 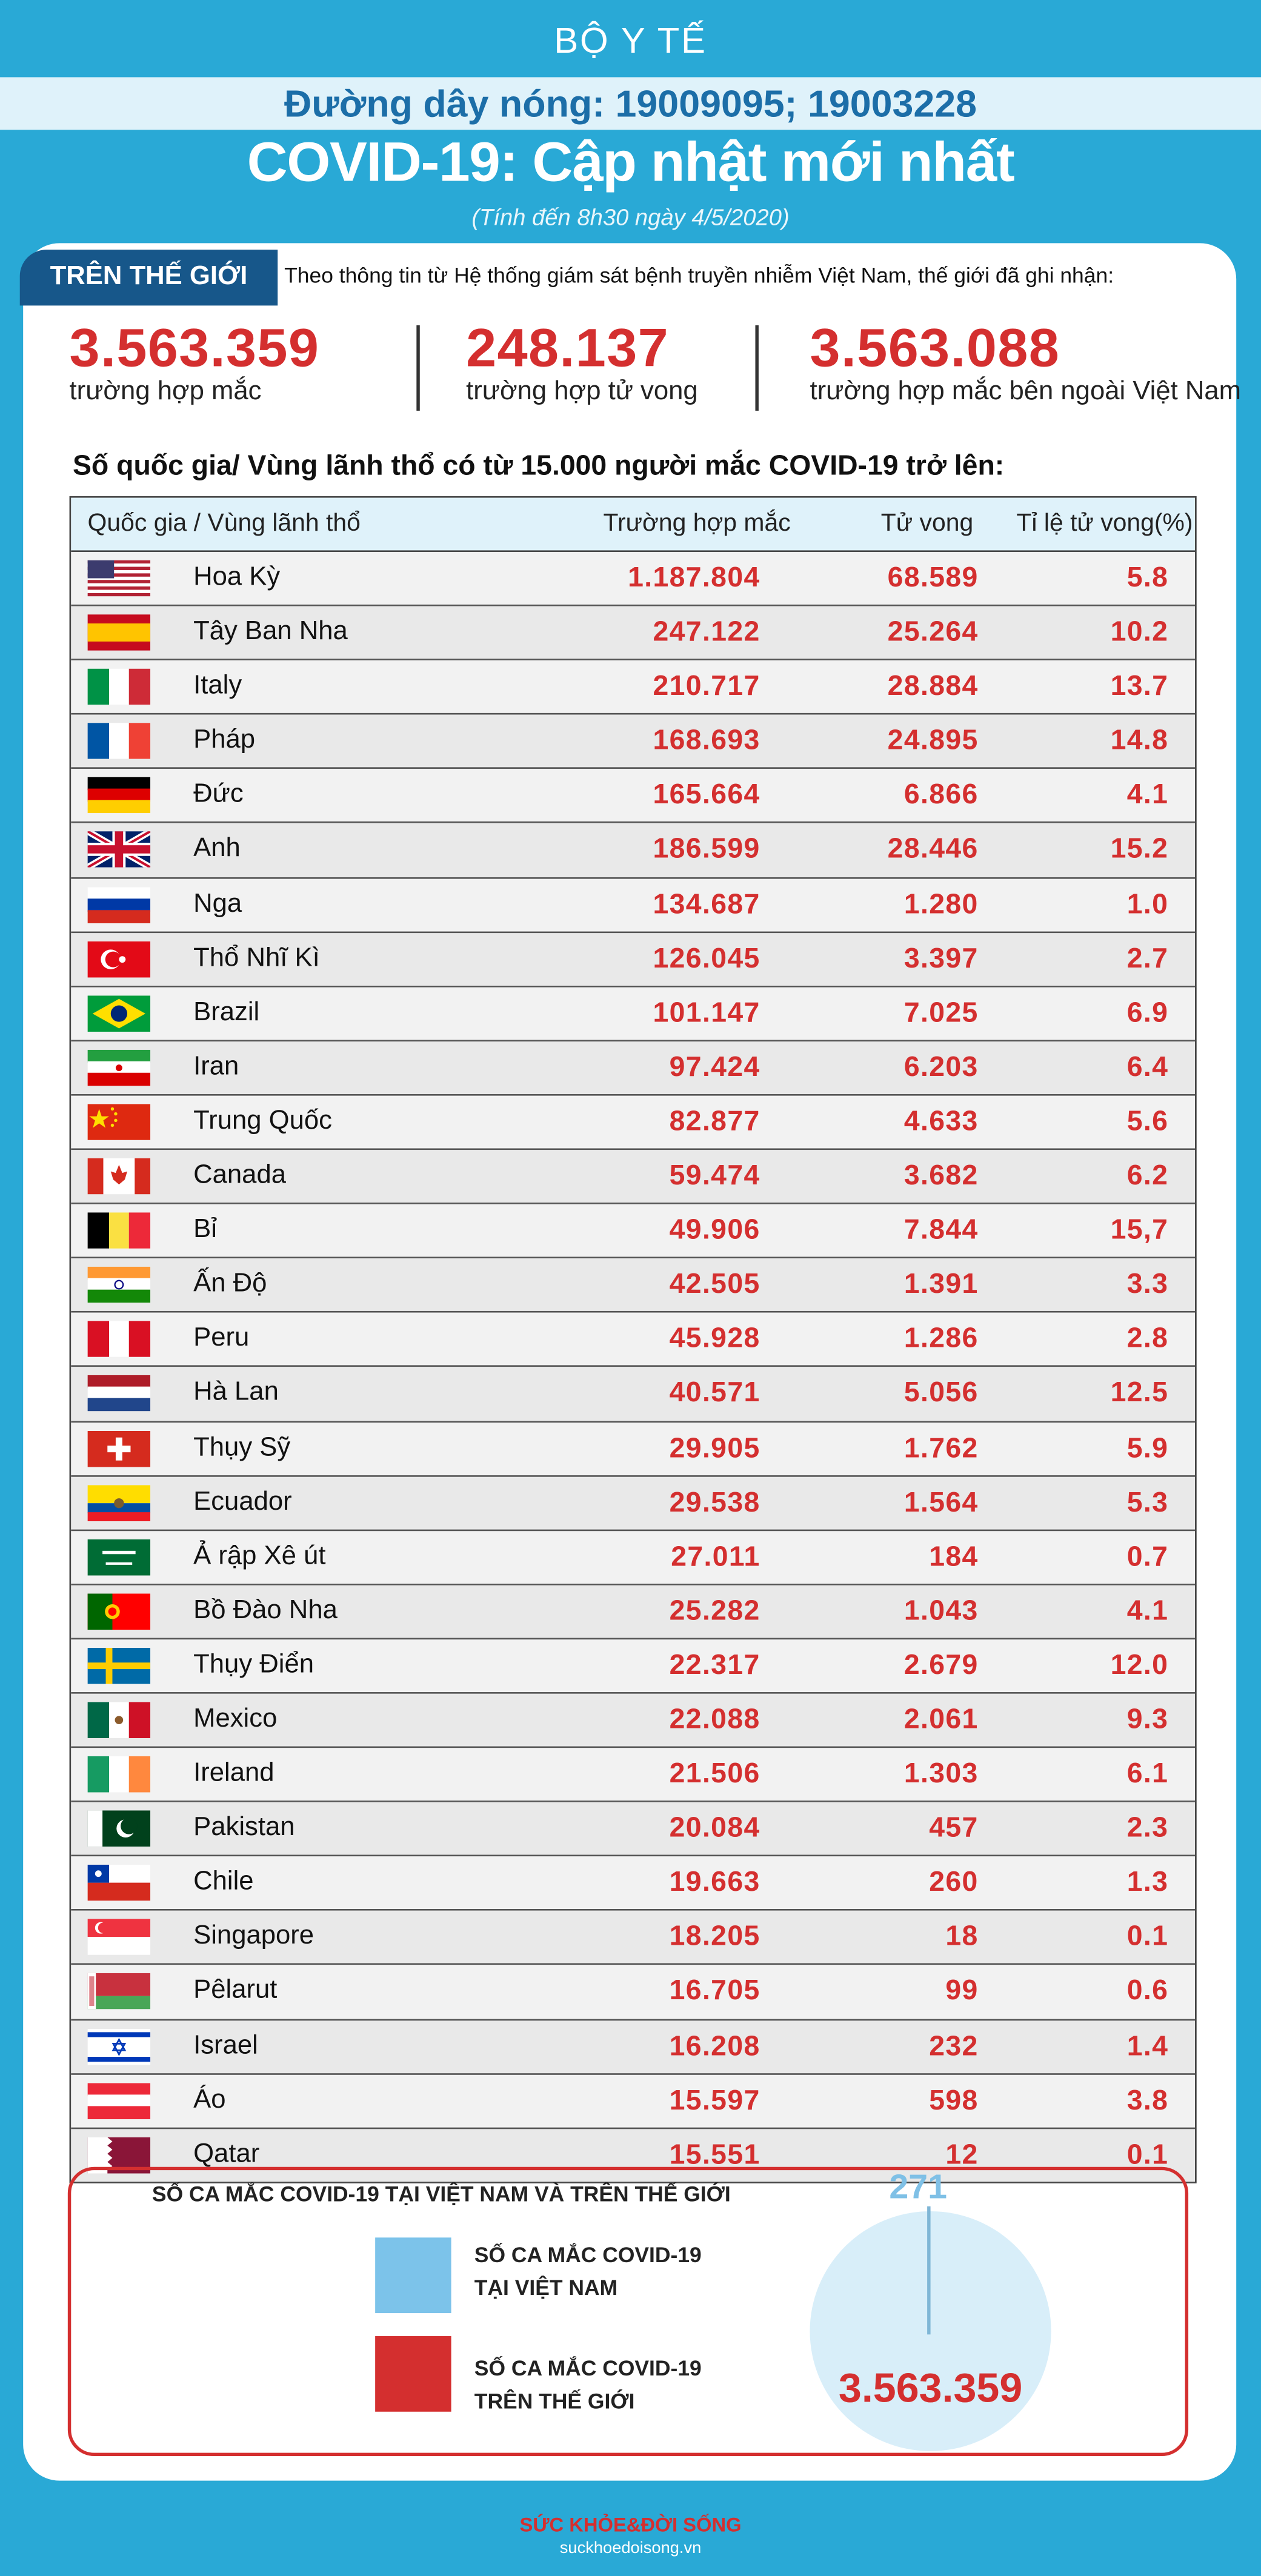 I want to click on country-name: Bỉ, so click(x=205, y=1229).